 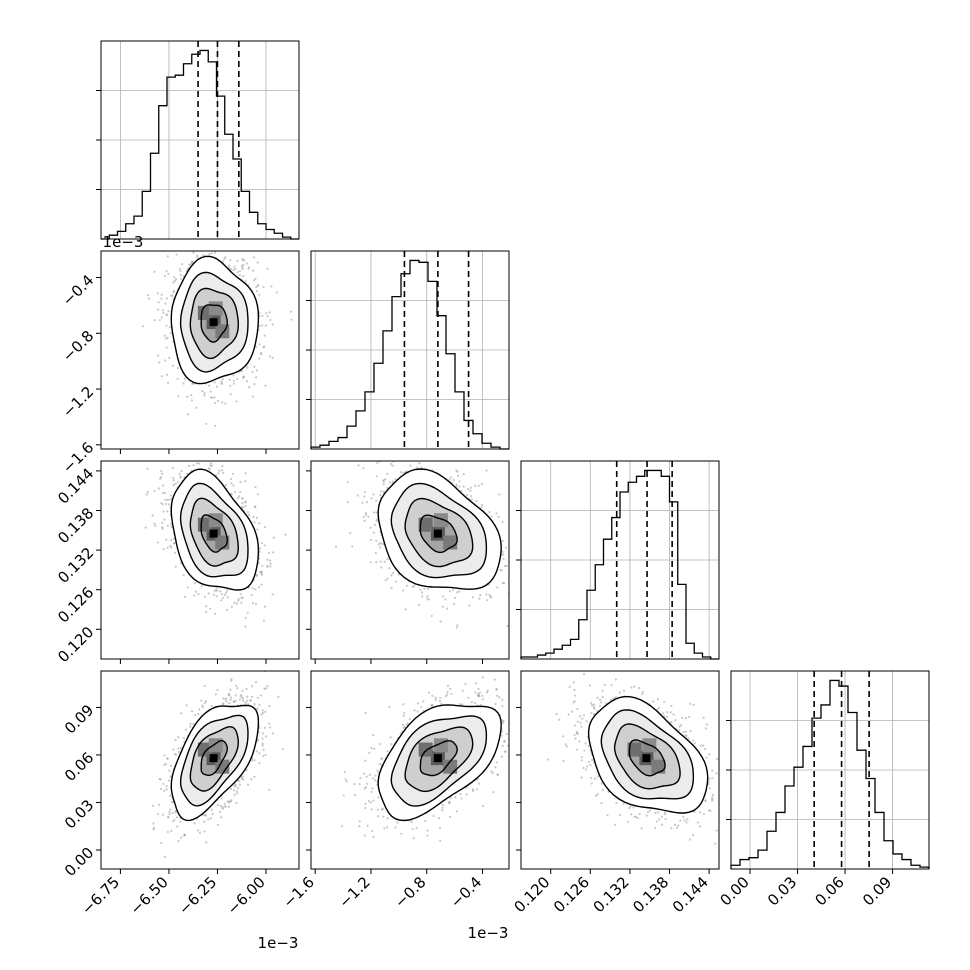 I want to click on y-tick-label: 0.132, so click(x=75, y=565).